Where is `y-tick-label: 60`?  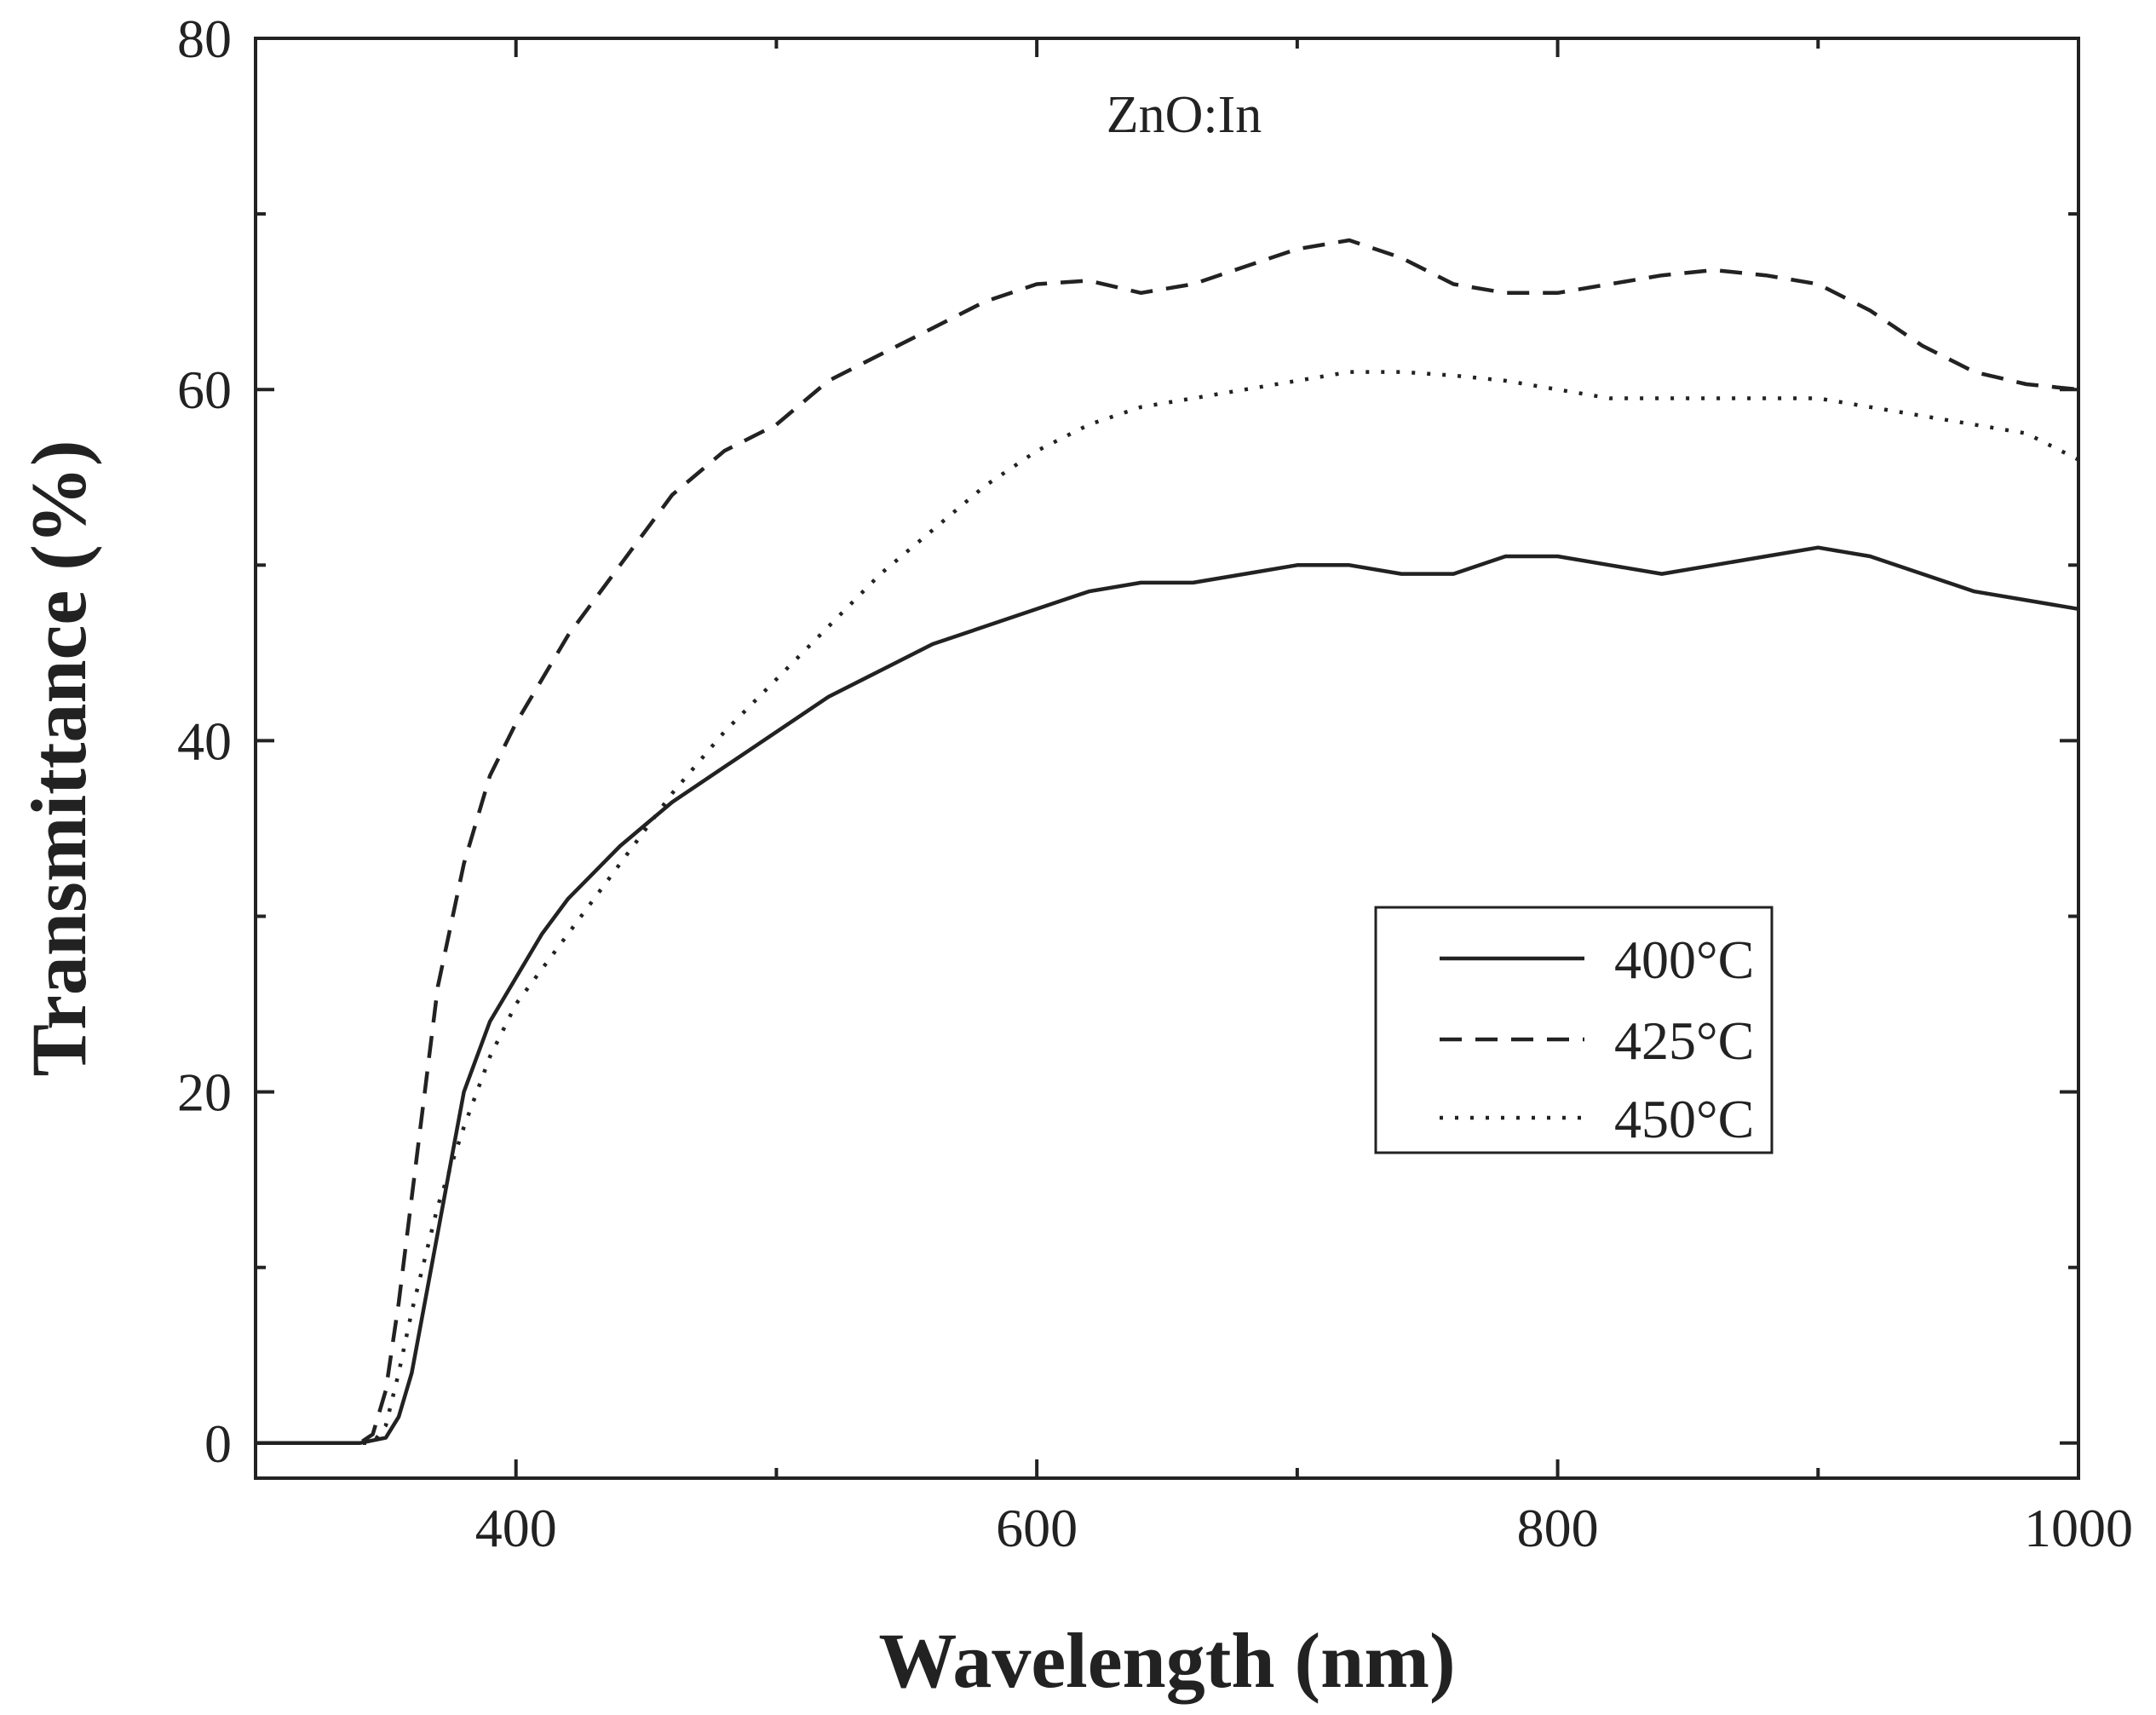
y-tick-label: 60 is located at coordinates (204, 390).